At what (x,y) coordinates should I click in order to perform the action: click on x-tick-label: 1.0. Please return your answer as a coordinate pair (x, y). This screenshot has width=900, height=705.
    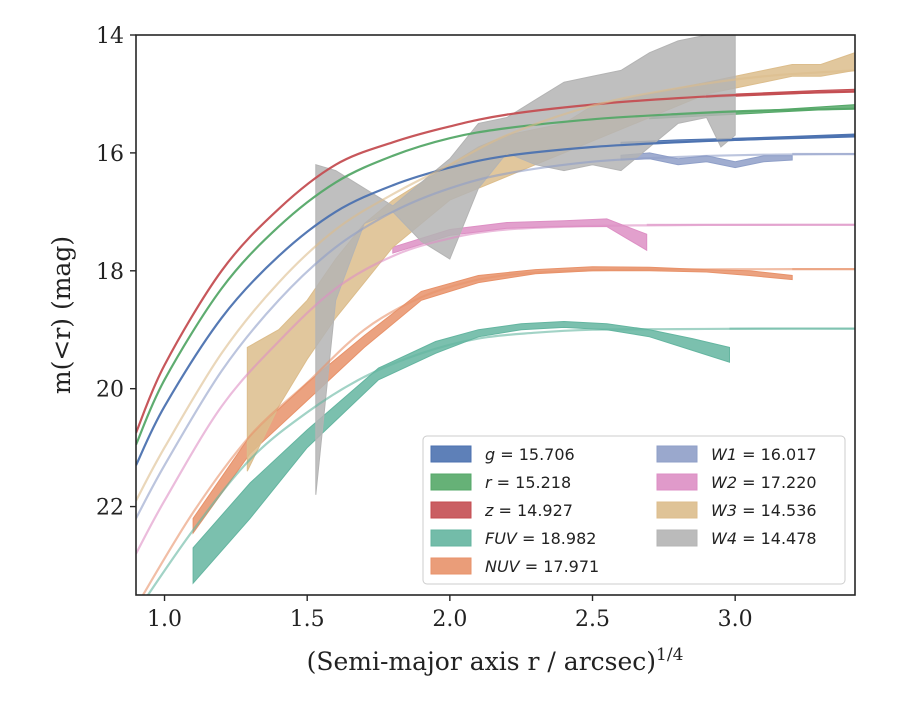
    Looking at the image, I should click on (164, 619).